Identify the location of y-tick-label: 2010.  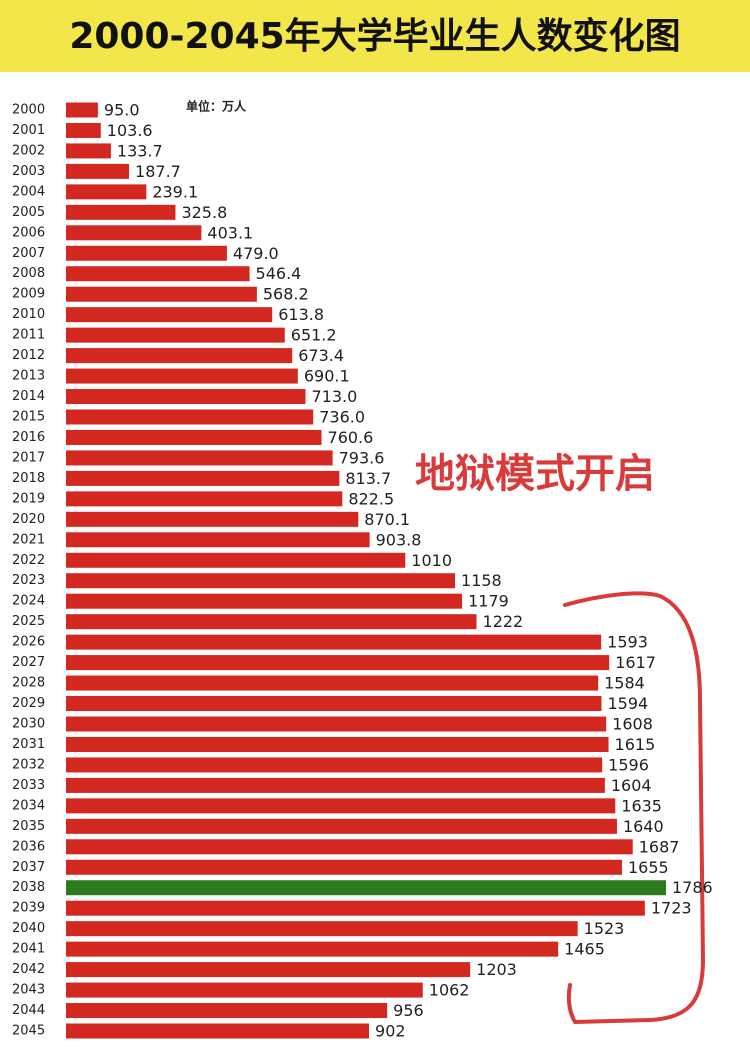
(28, 314).